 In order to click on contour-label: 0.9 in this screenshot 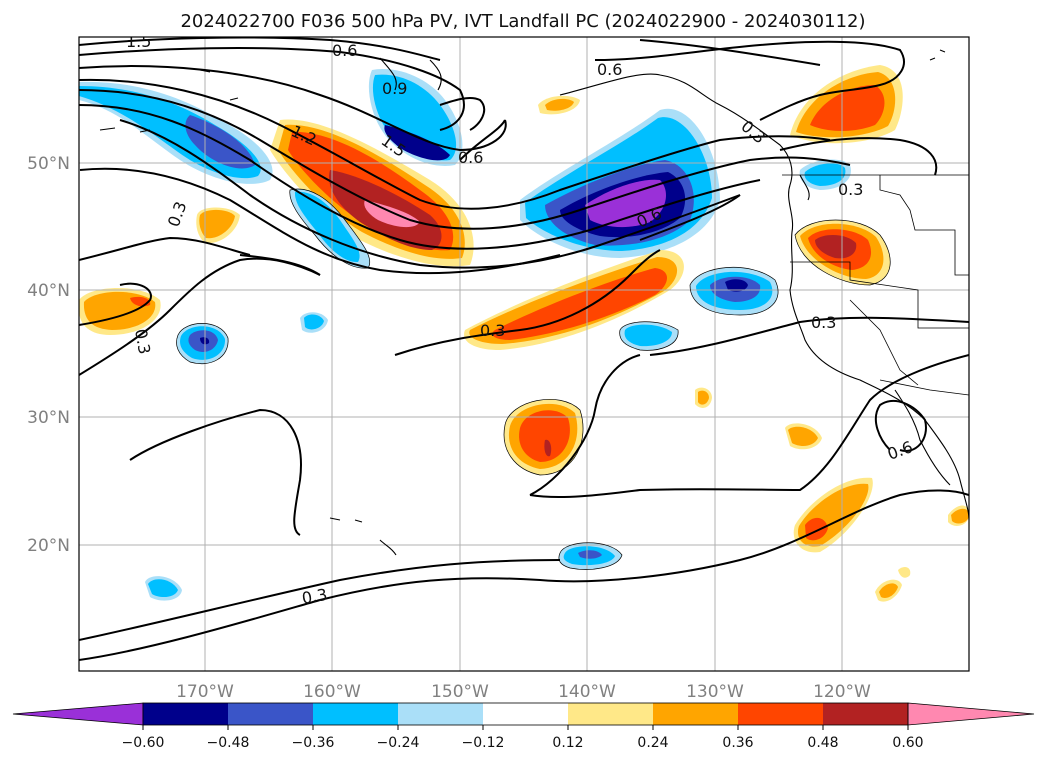, I will do `click(394, 88)`.